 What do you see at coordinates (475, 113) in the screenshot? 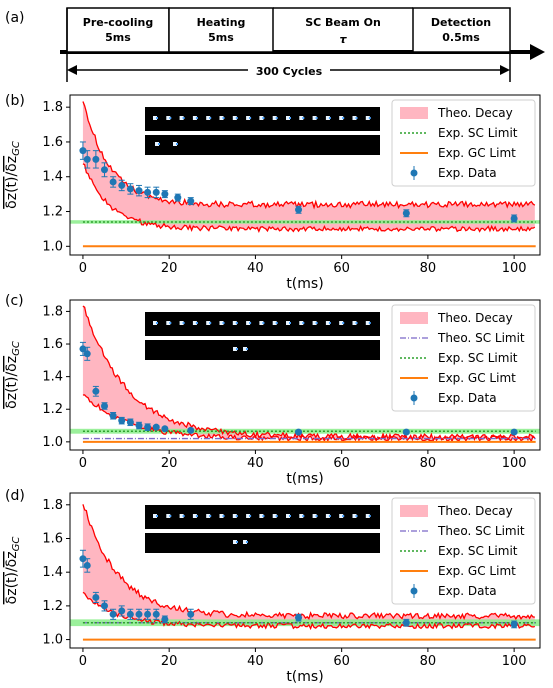
I see `legend-label: Theo. Decay` at bounding box center [475, 113].